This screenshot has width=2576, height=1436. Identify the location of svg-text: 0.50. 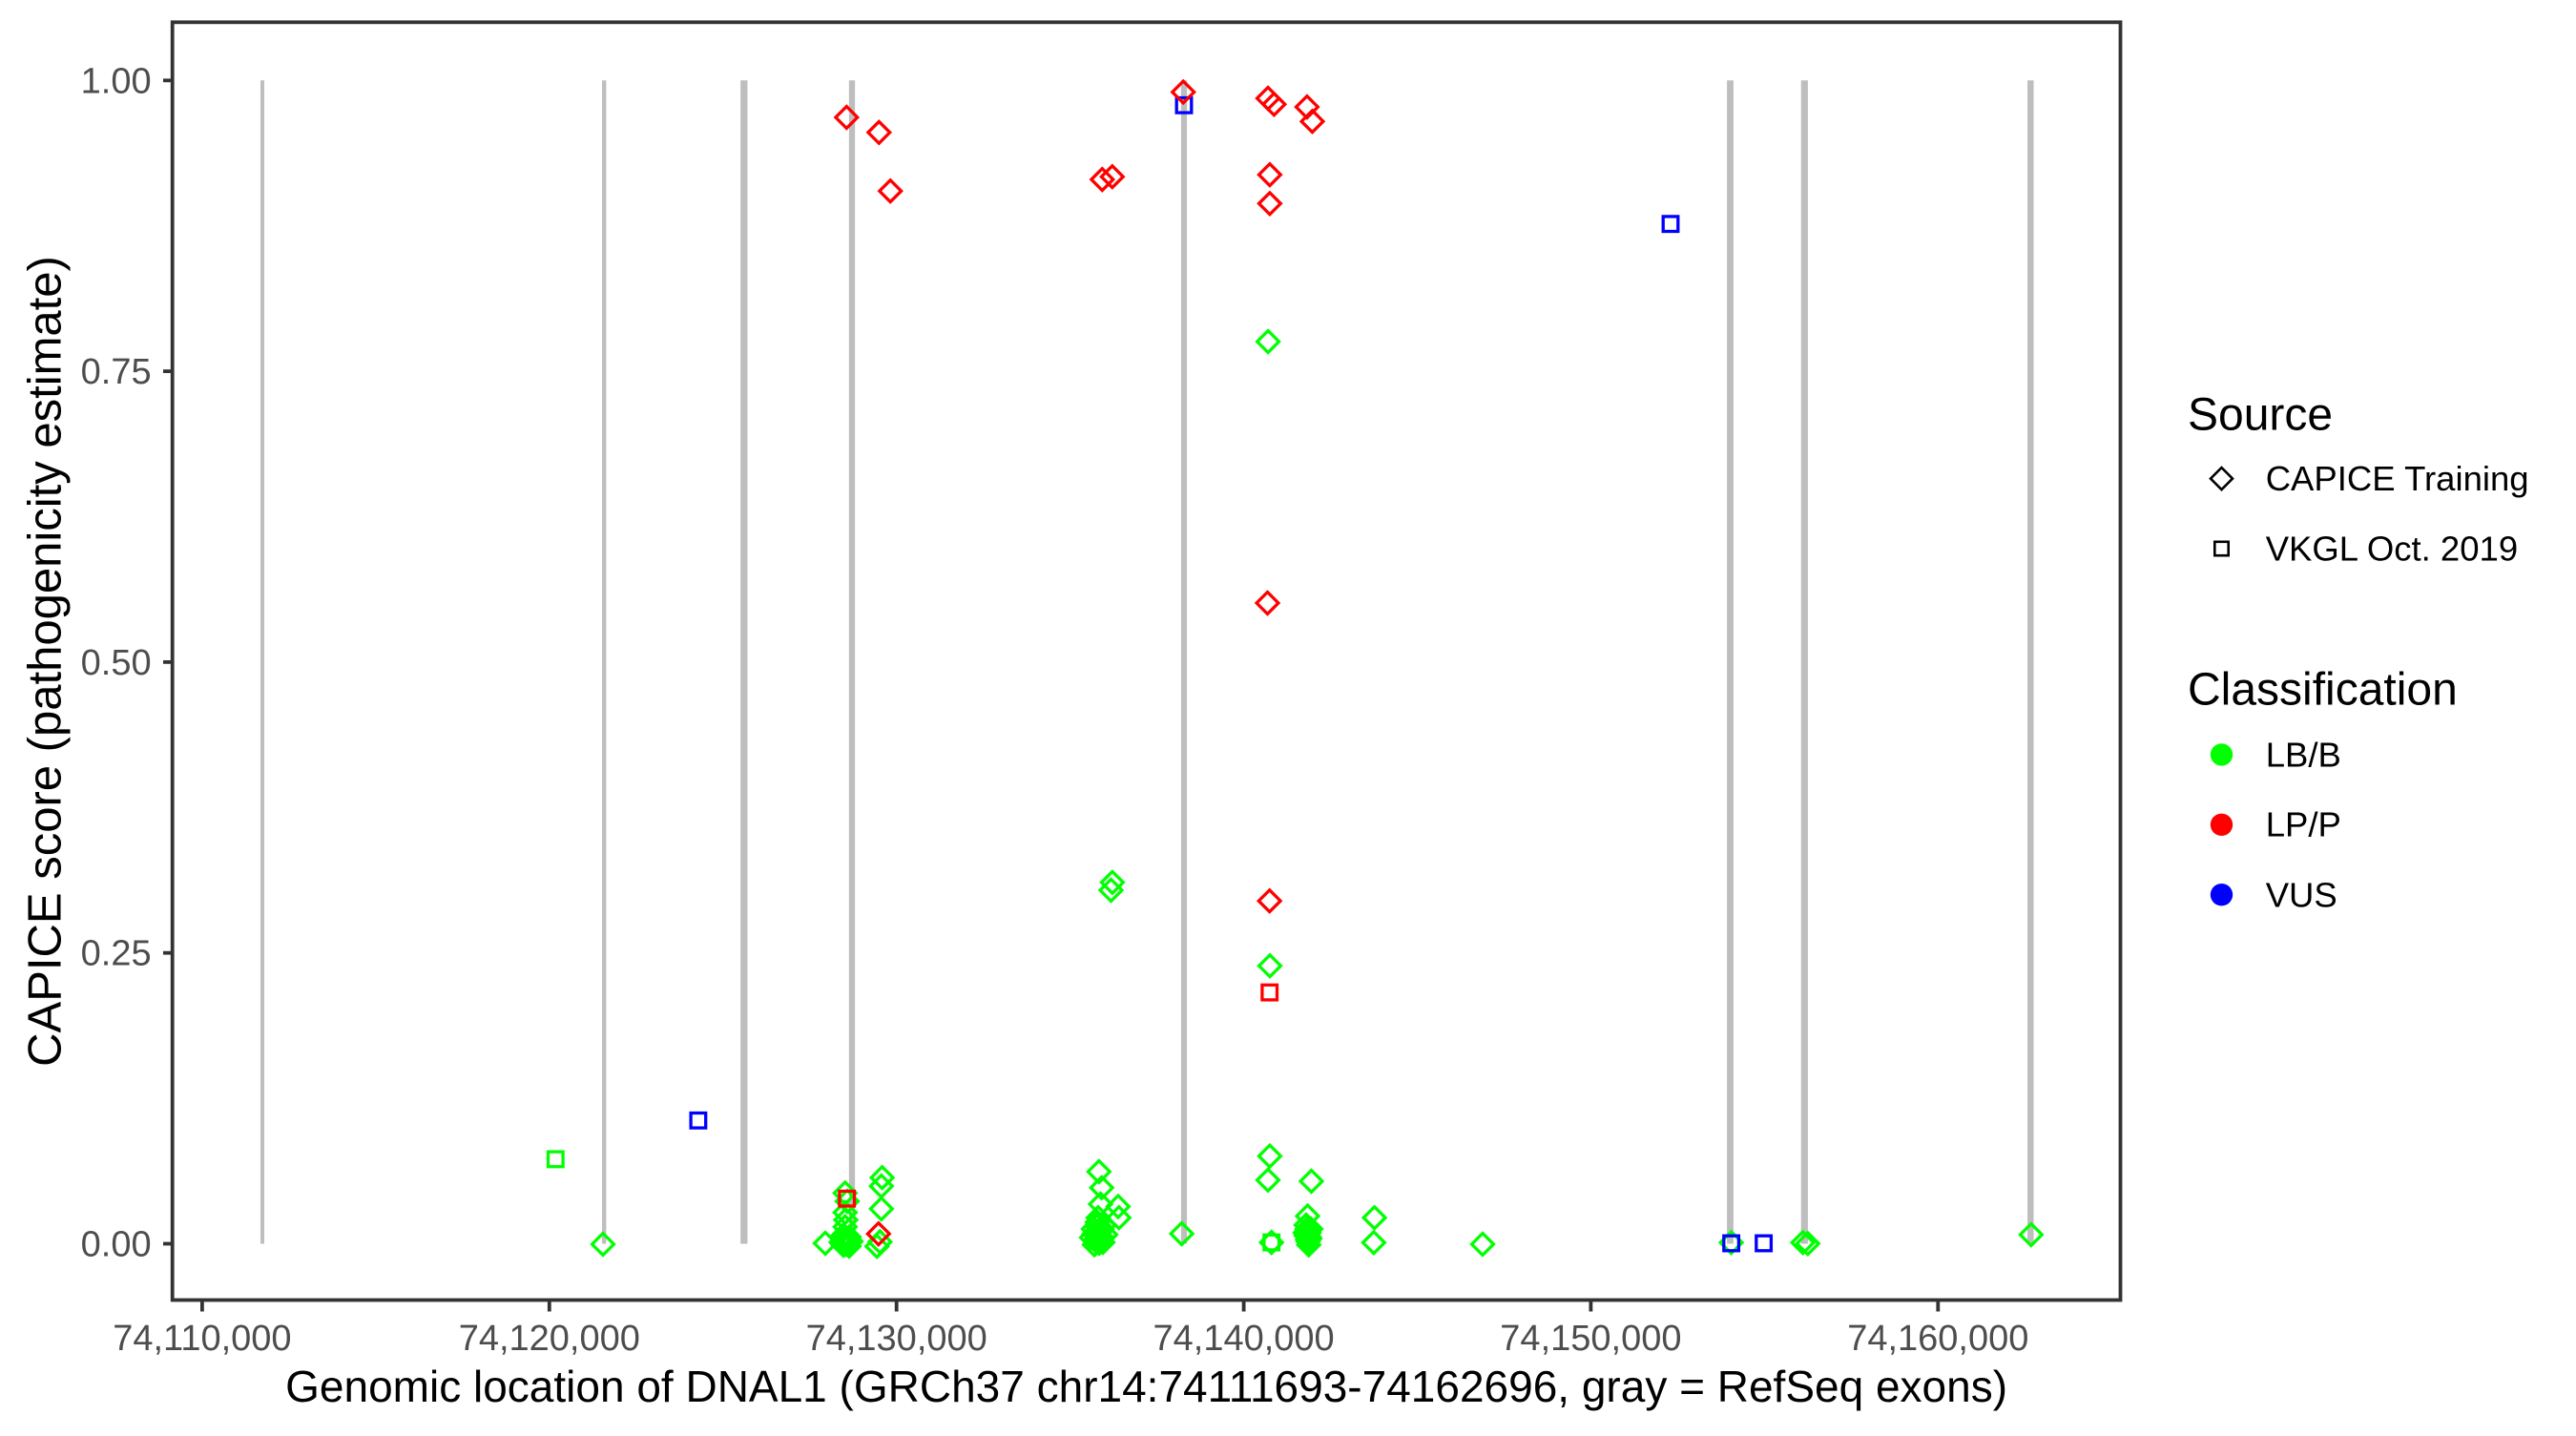
(116, 663).